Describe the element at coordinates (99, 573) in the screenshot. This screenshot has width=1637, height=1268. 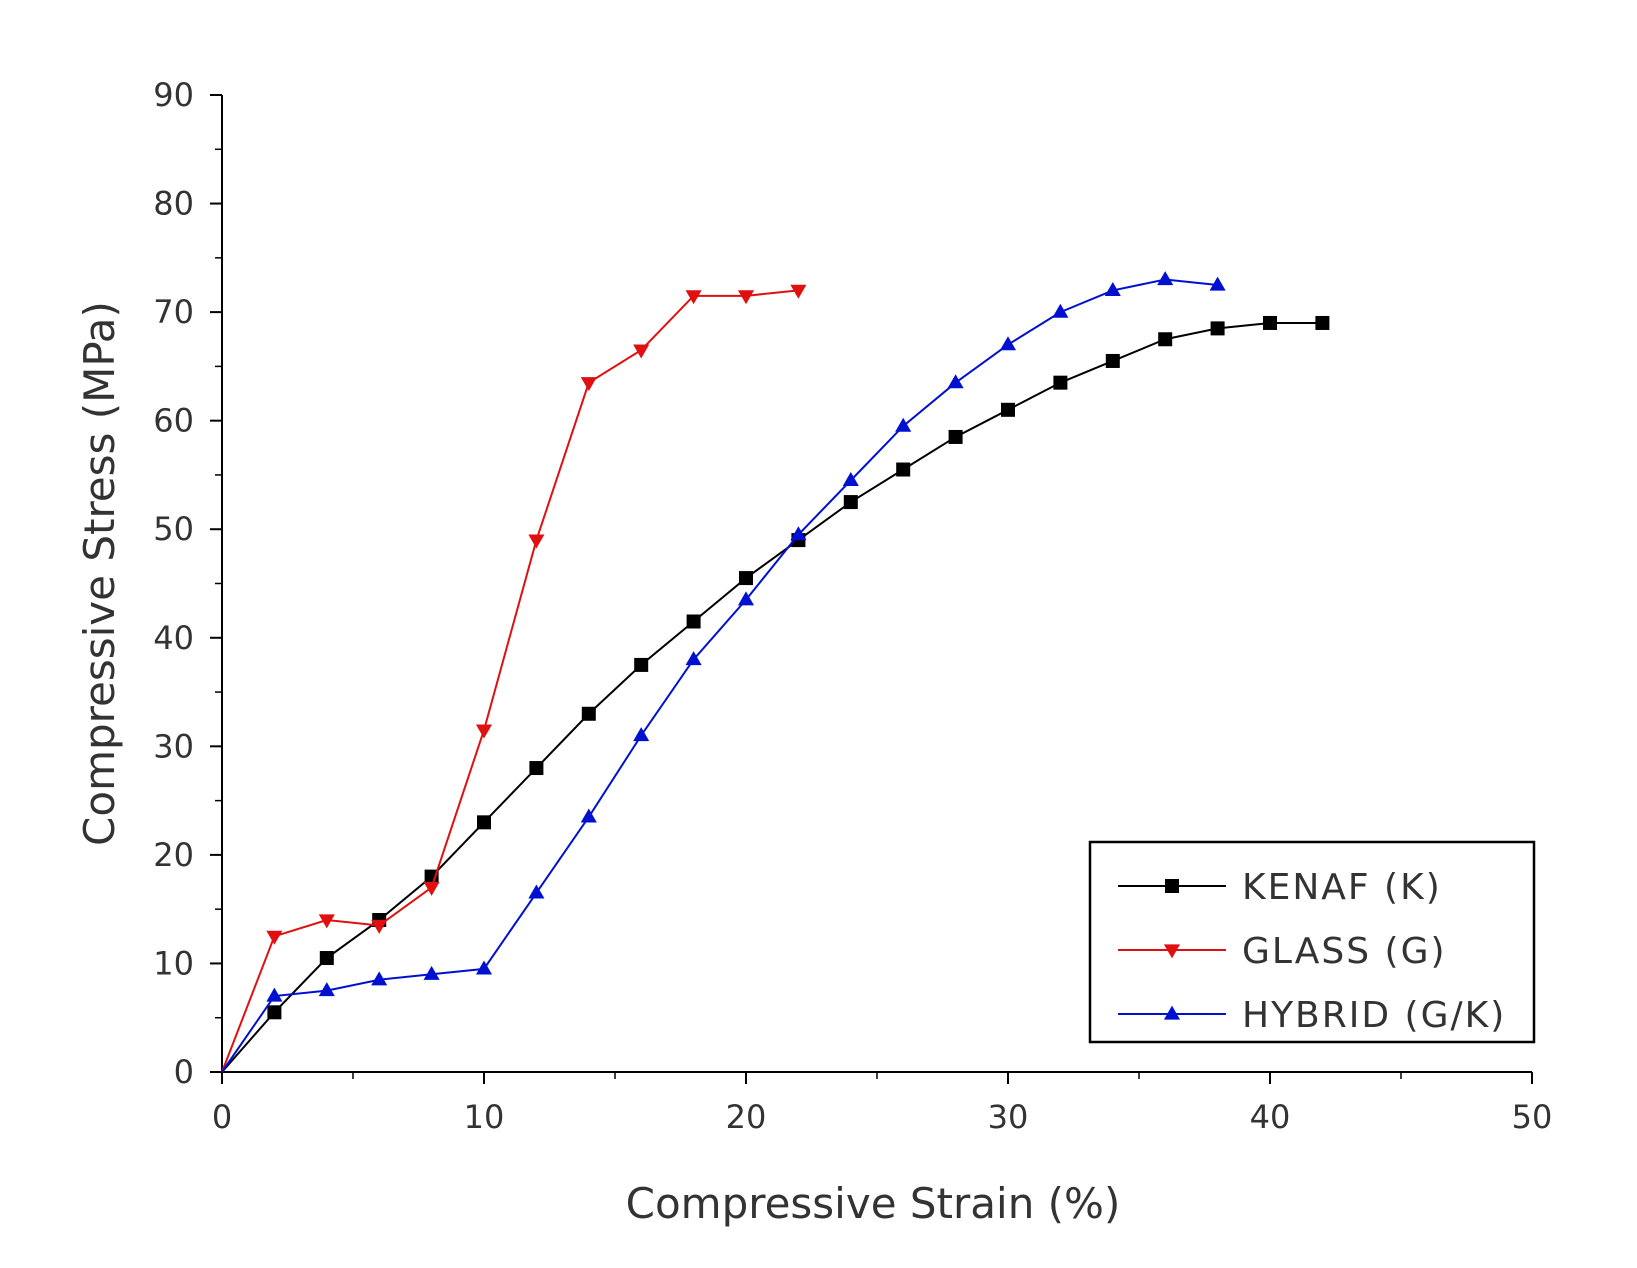
I see `y-axis-title: Compressive Stress (MPa)` at that location.